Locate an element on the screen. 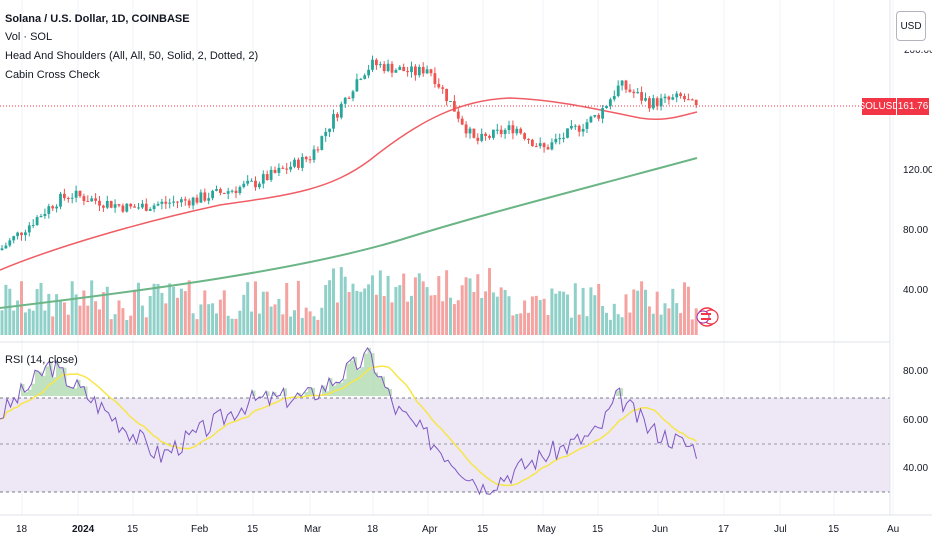 Image resolution: width=932 pixels, height=550 pixels. pattern-badge-icon is located at coordinates (707, 317).